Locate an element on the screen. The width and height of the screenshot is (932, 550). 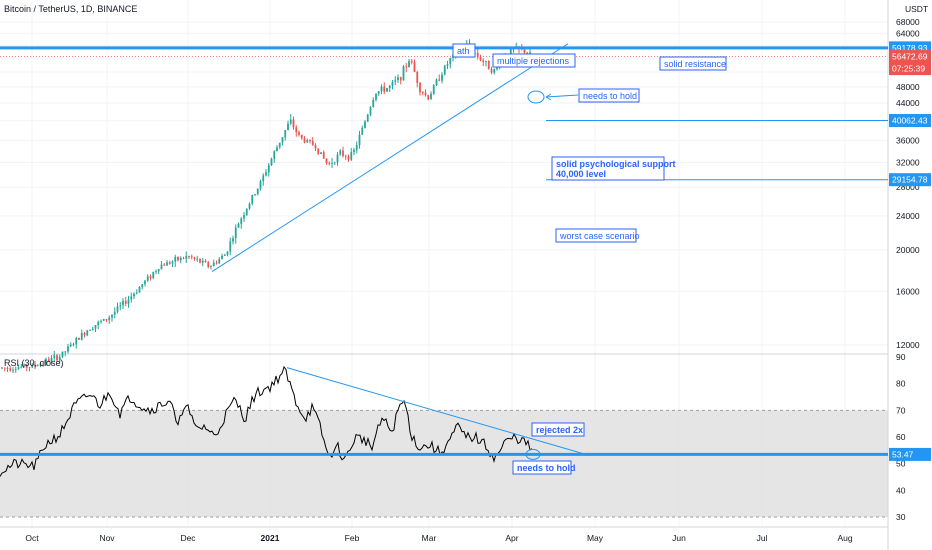
psych-support-label-box is located at coordinates (608, 168).